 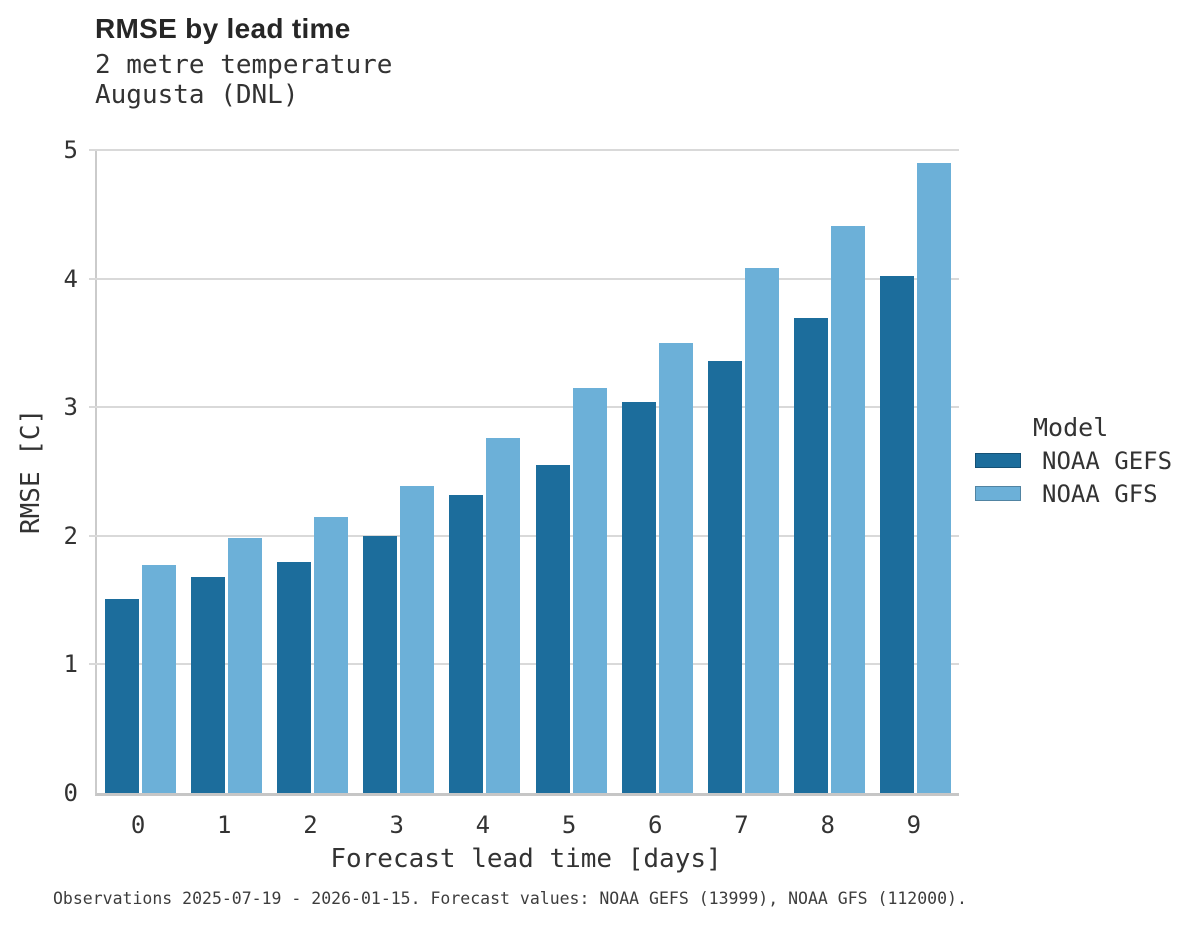 I want to click on chart-subtitle-station: Augusta (DNL), so click(x=197, y=95).